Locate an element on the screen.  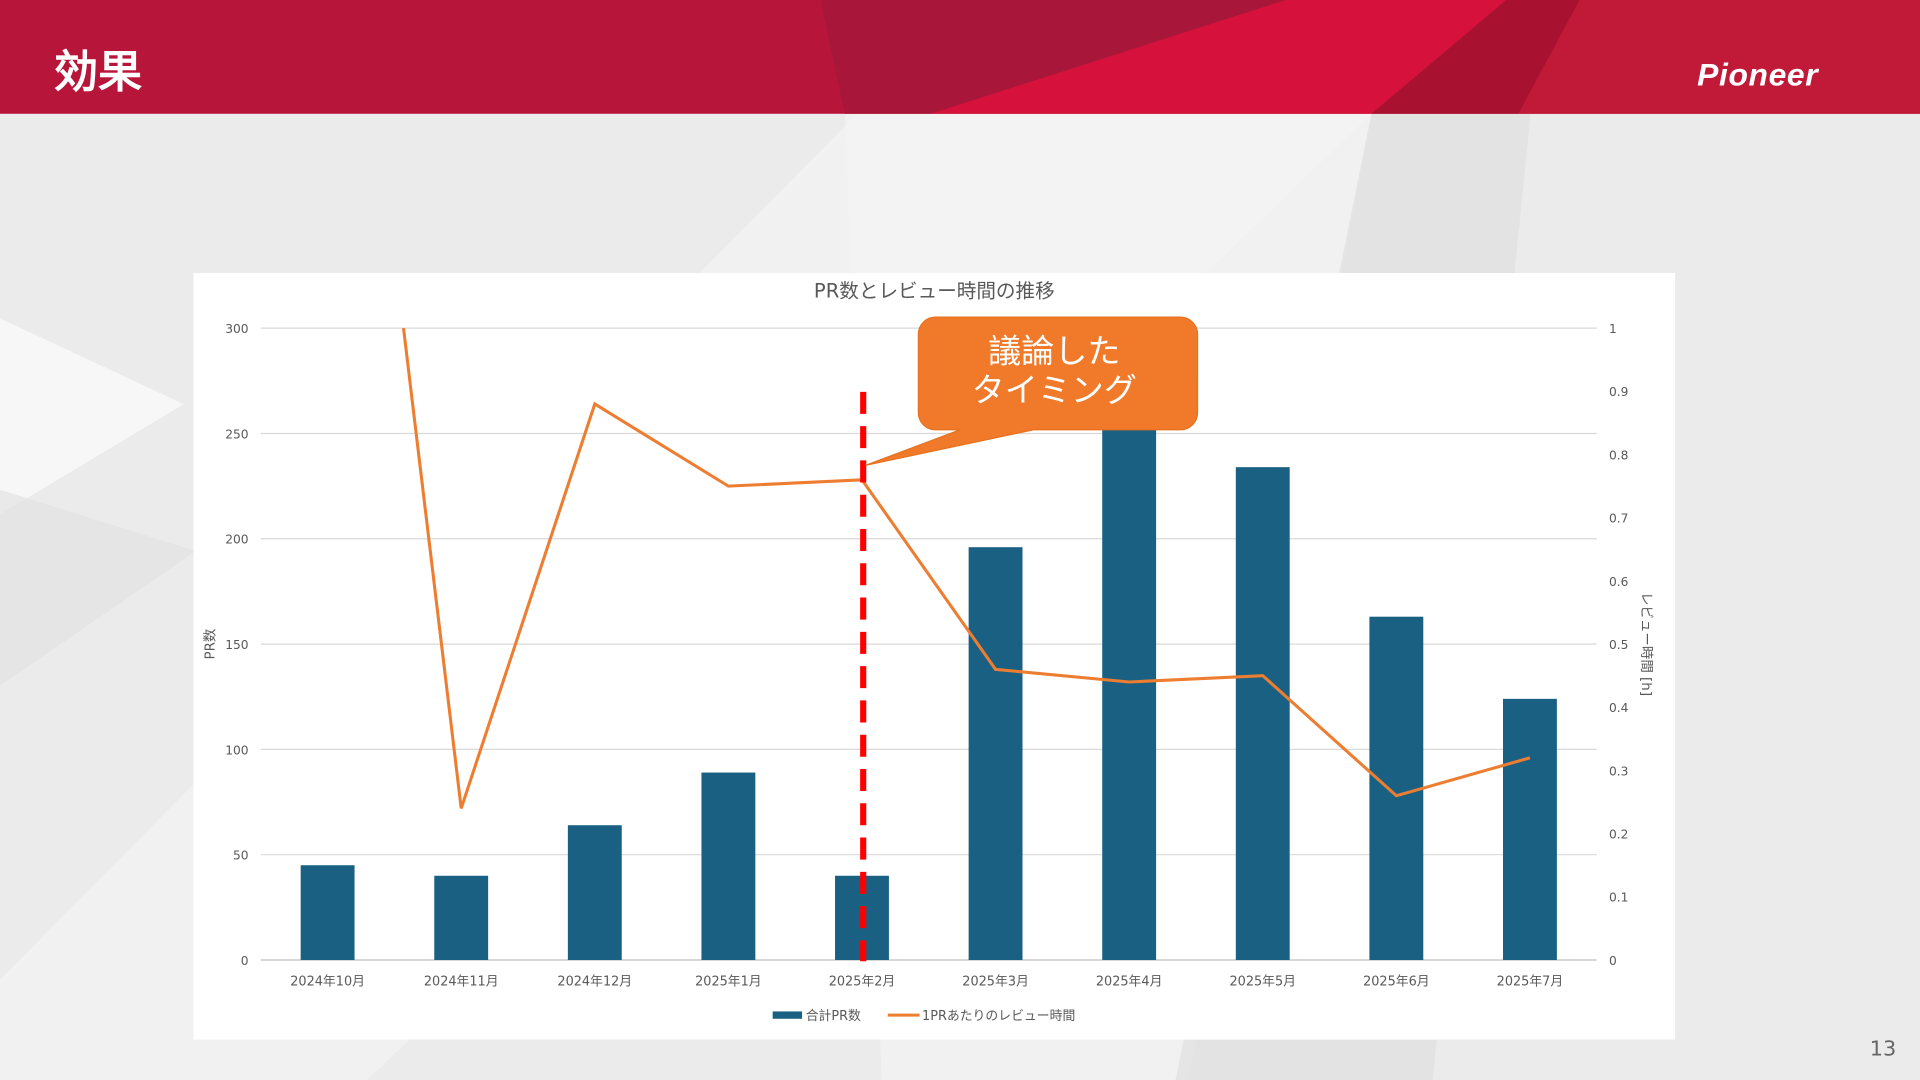
callout-bubble is located at coordinates (1032, 391).